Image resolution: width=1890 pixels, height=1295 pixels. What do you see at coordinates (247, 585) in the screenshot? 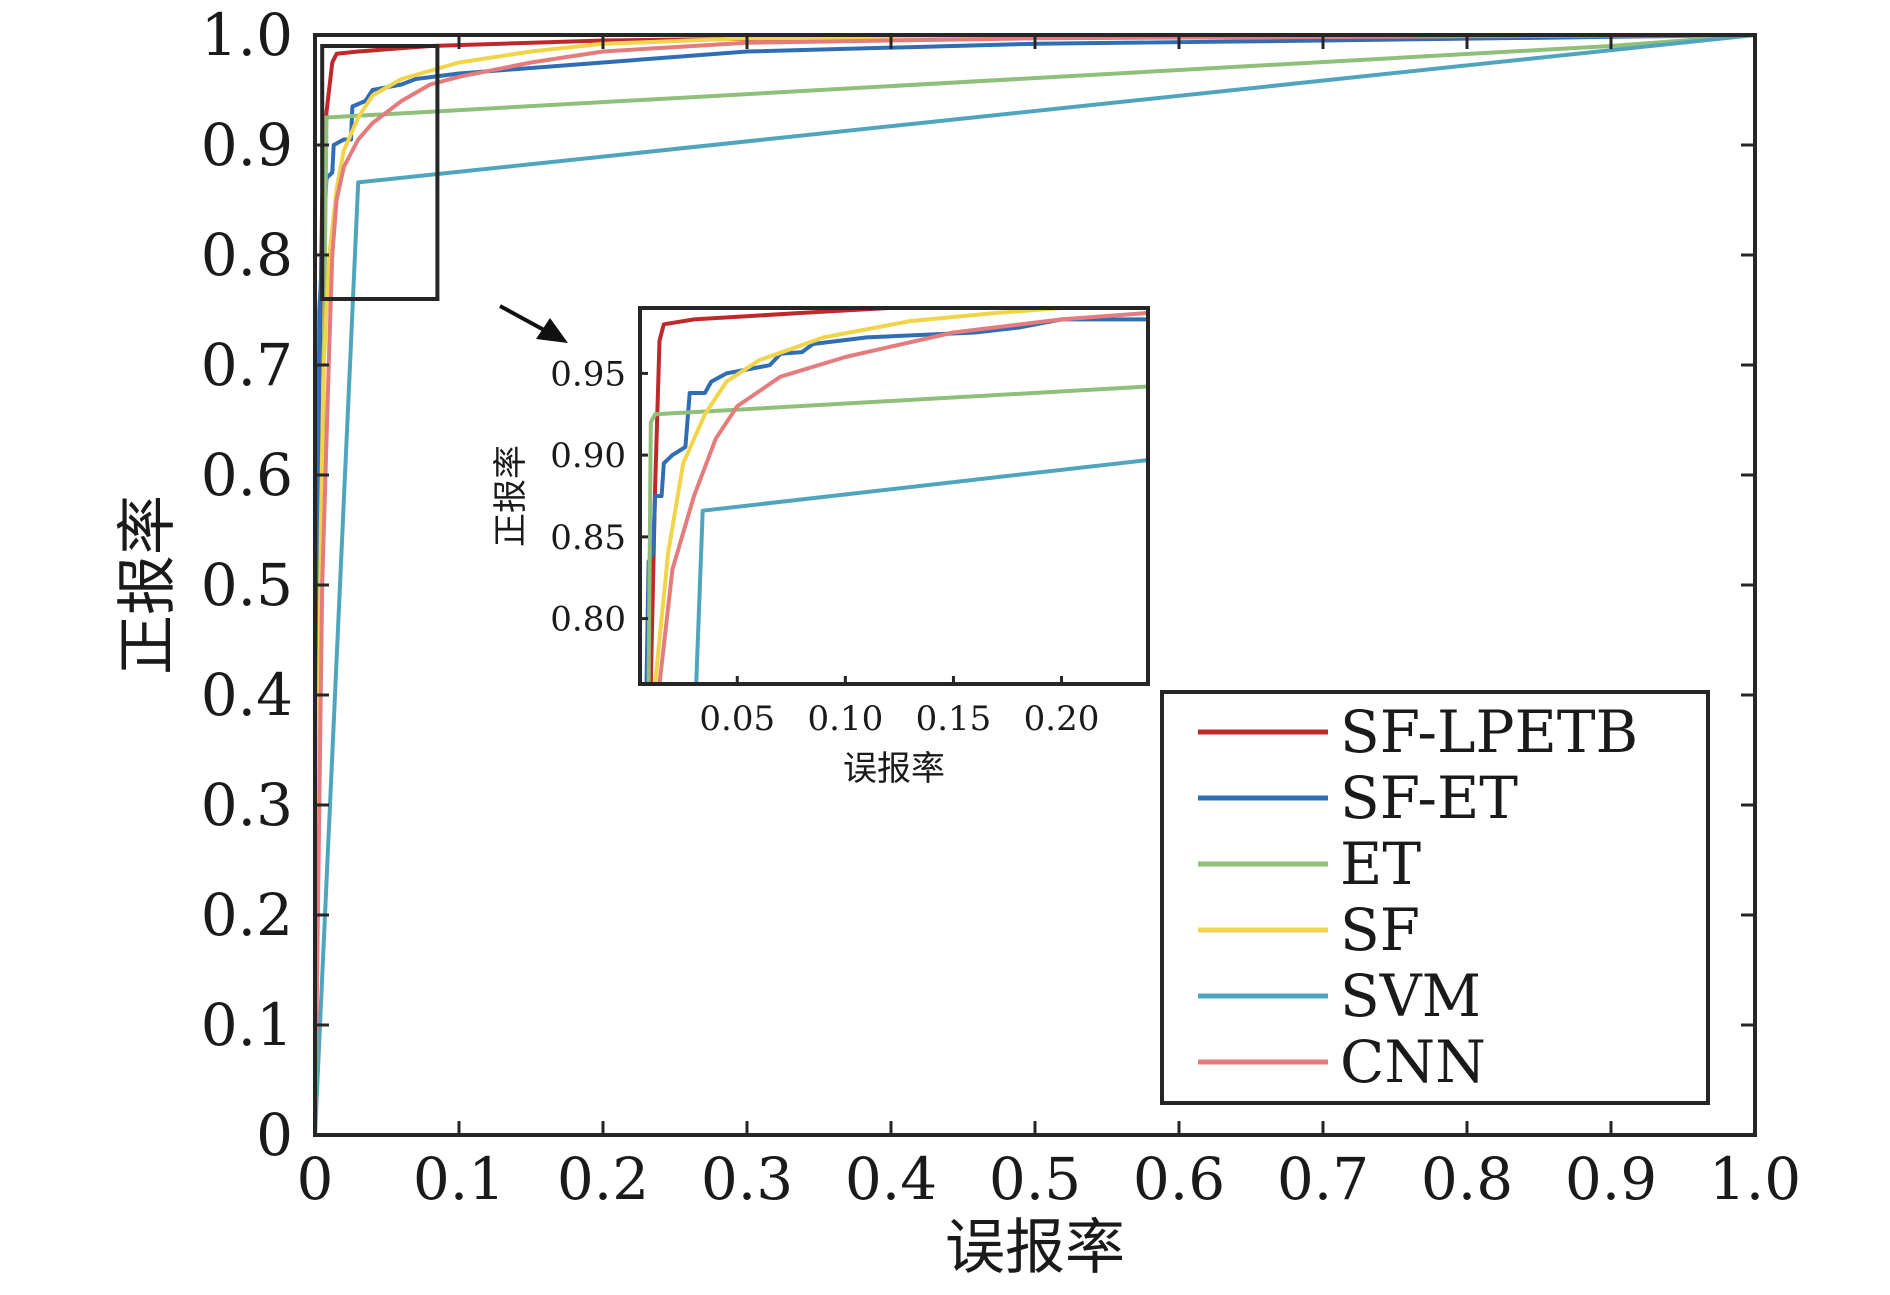
I see `main-y-tick-label: 0.5` at bounding box center [247, 585].